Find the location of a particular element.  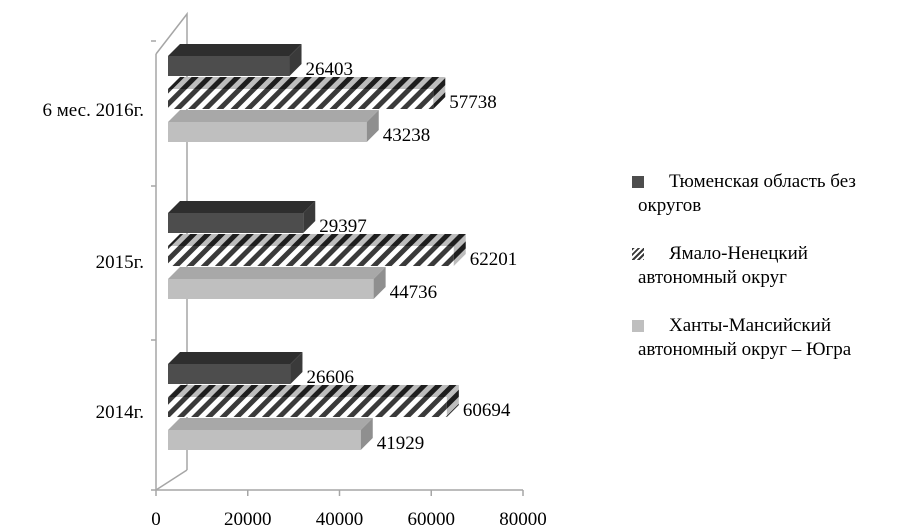

legend-label-tyumen-line1: Тюменская область без is located at coordinates (762, 181).